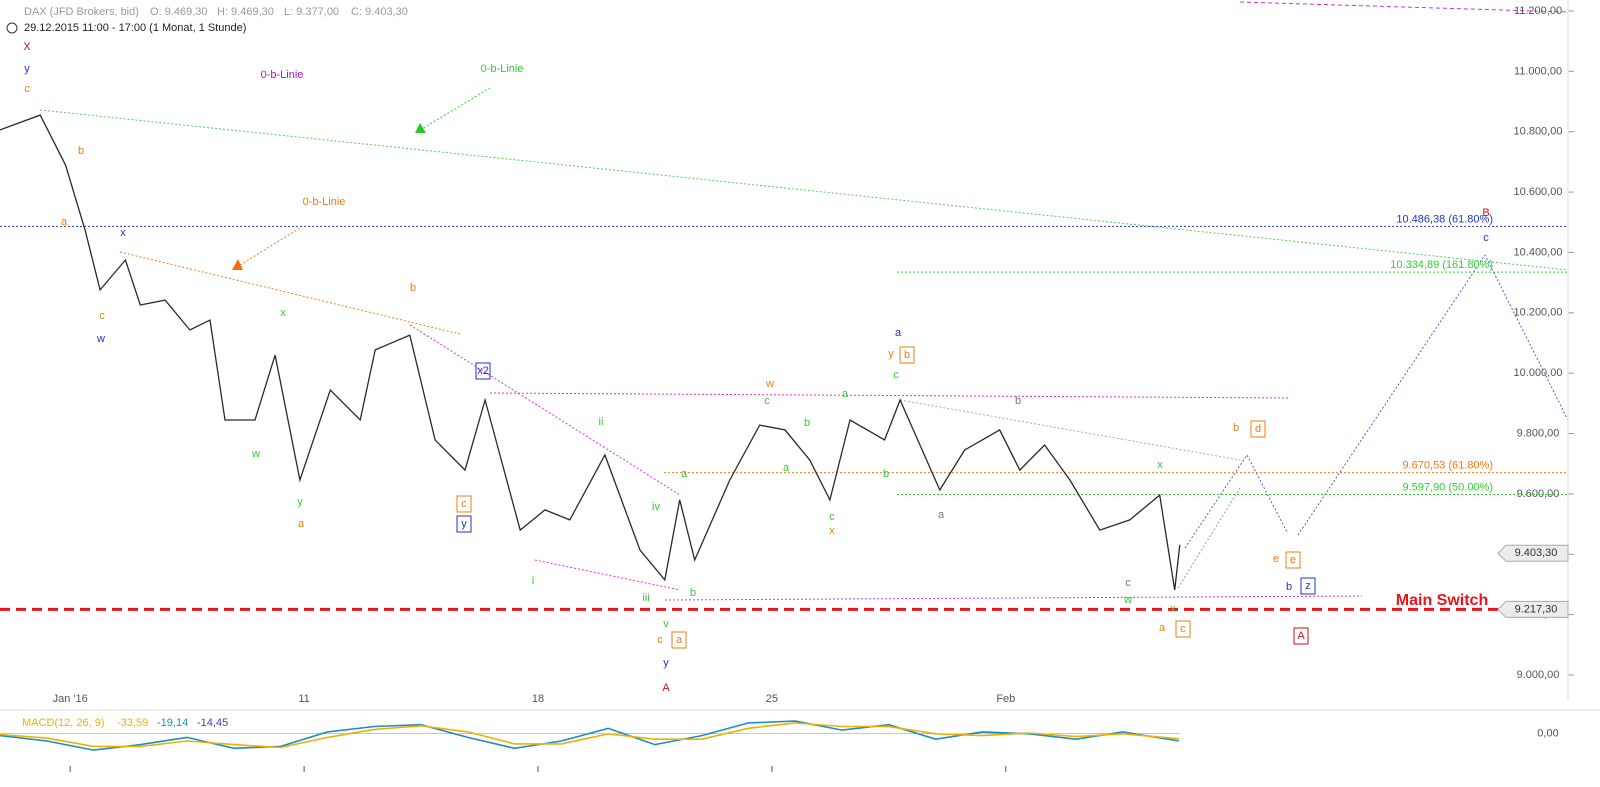  What do you see at coordinates (63, 723) in the screenshot?
I see `macd-label: MACD(12, 26, 9)` at bounding box center [63, 723].